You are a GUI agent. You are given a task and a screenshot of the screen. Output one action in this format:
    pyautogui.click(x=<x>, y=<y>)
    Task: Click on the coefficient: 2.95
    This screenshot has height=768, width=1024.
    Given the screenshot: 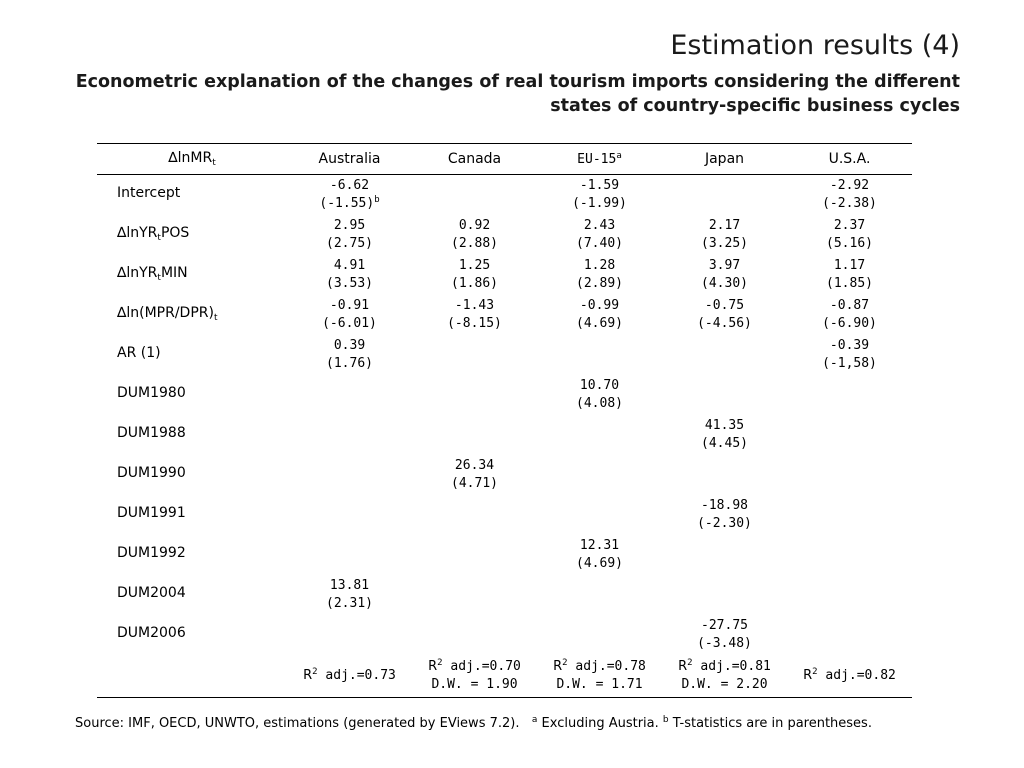 What is the action you would take?
    pyautogui.click(x=349, y=225)
    